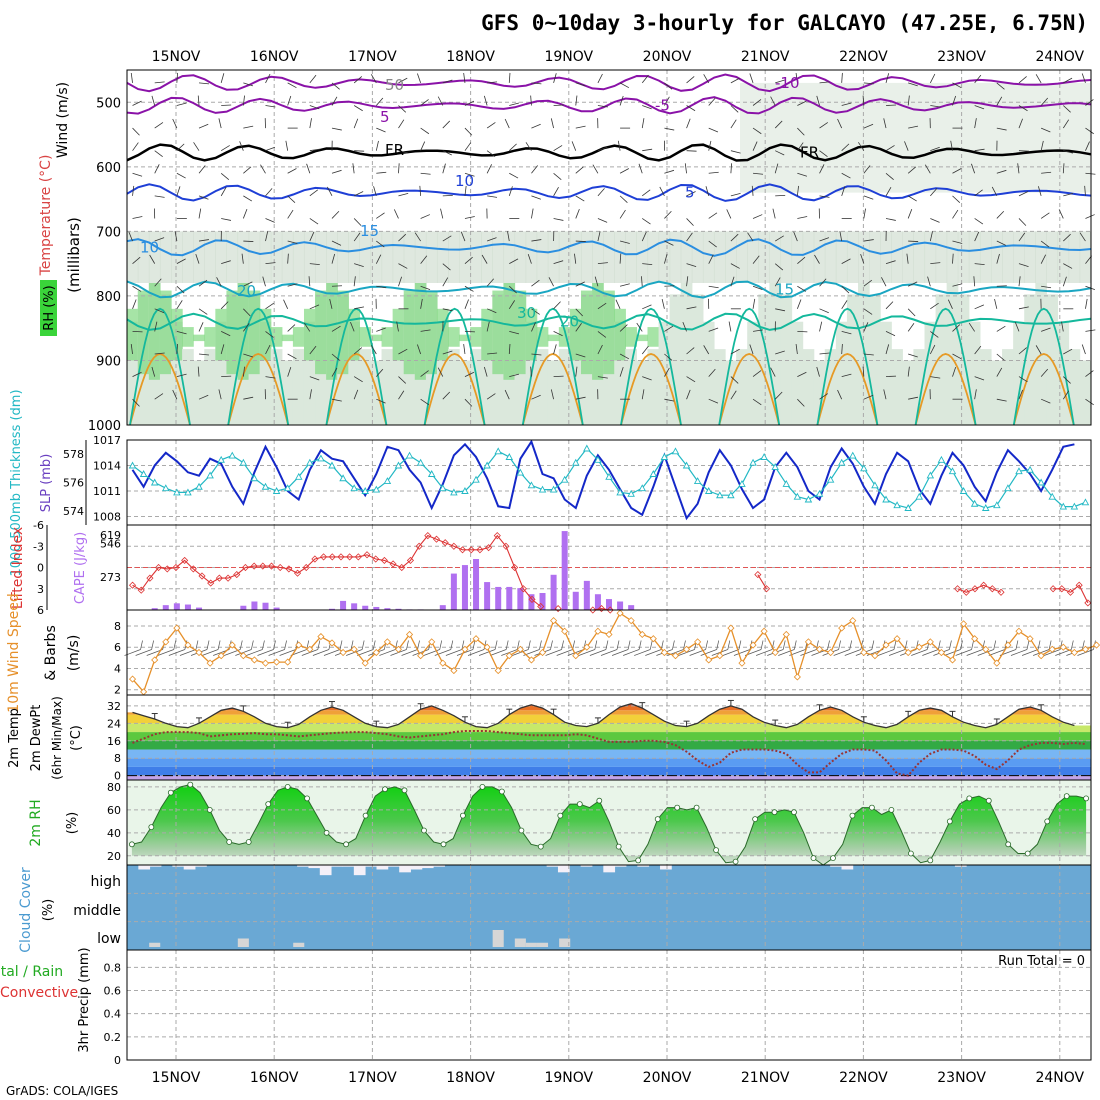  I want to click on cloud-low-bar, so click(243, 942).